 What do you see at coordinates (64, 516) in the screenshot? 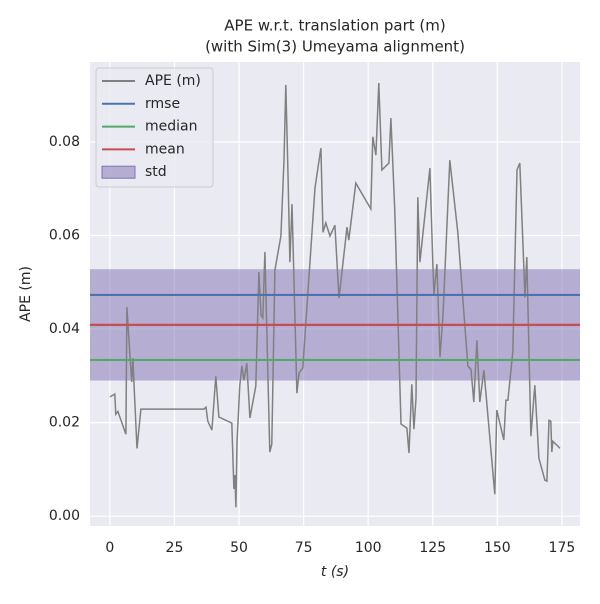
I see `y-tick-label: 0.00` at bounding box center [64, 516].